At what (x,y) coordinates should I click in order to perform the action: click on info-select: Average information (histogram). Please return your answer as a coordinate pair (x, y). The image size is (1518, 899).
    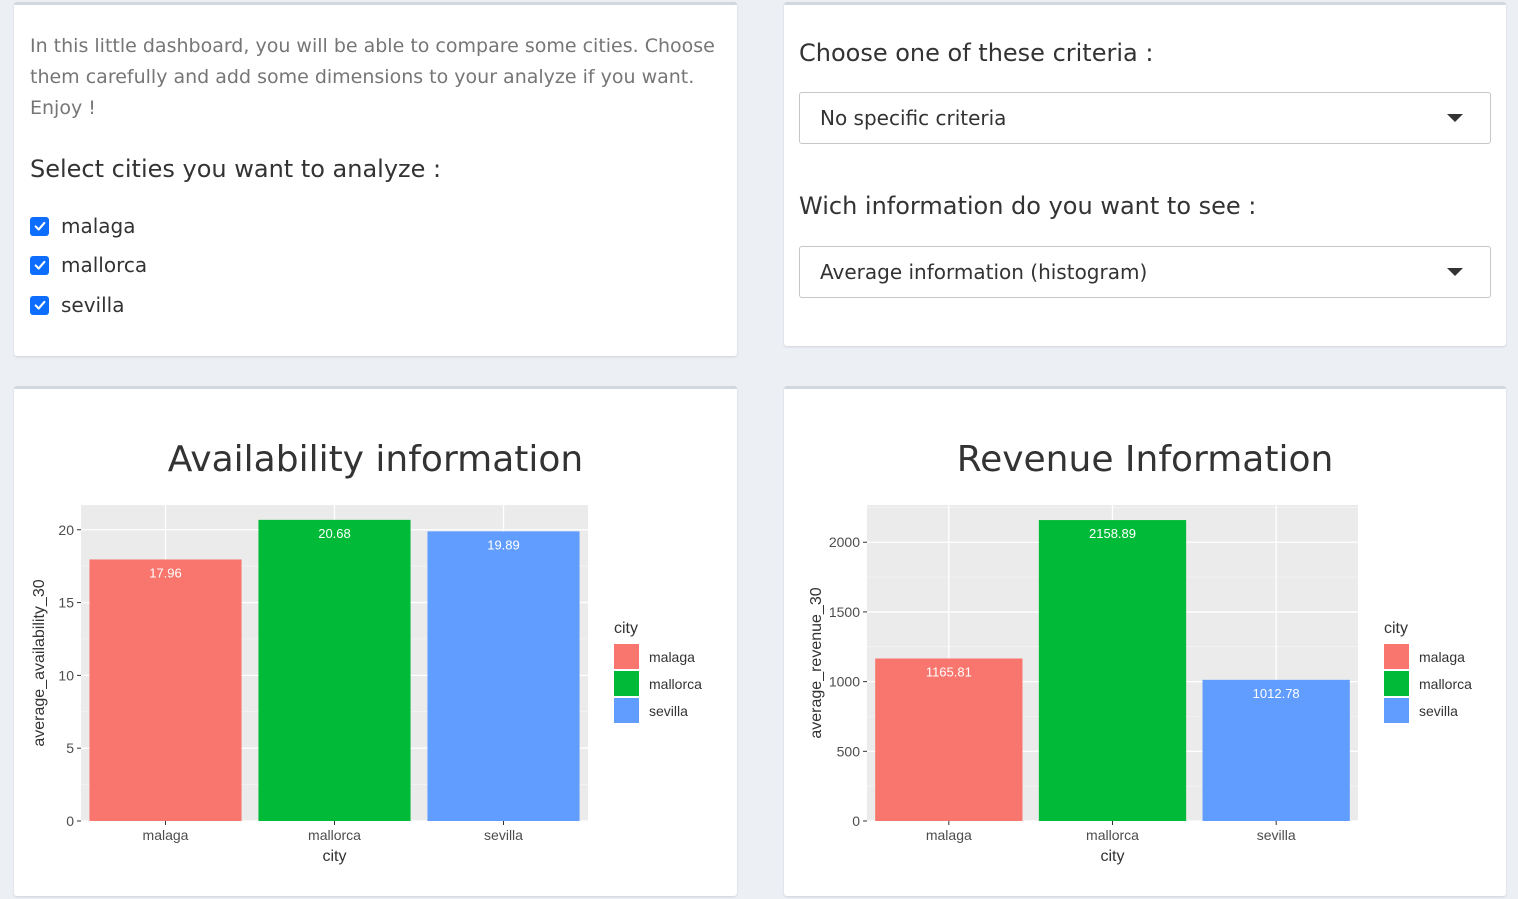
    Looking at the image, I should click on (1145, 272).